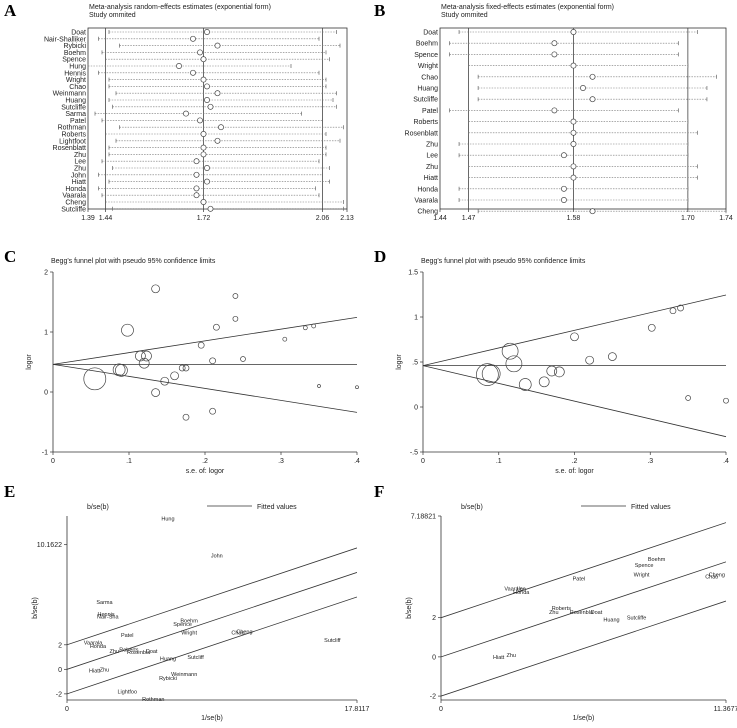  Describe the element at coordinates (77, 87) in the screenshot. I see `study-label: Chao` at that location.